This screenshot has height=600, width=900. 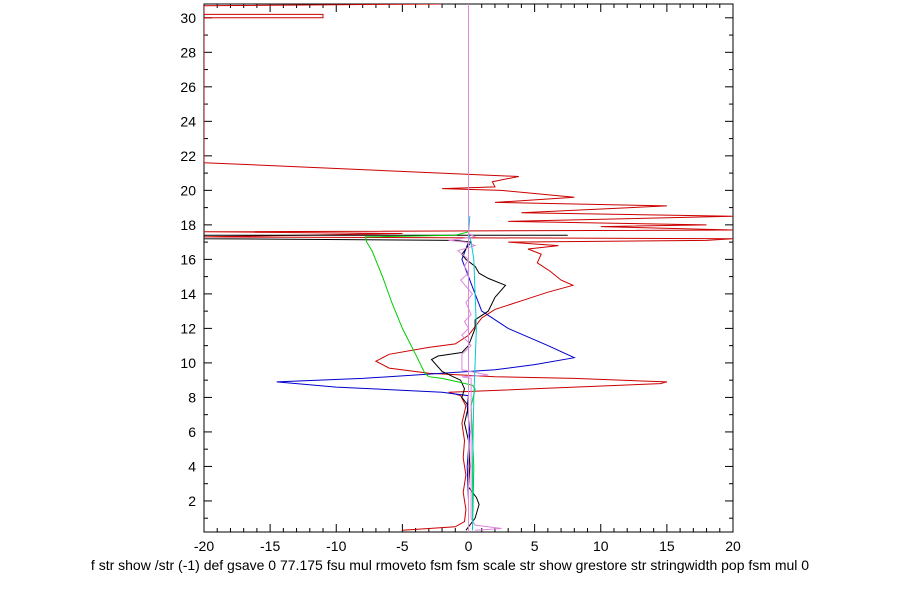 I want to click on x-tick-label: -10, so click(x=336, y=546).